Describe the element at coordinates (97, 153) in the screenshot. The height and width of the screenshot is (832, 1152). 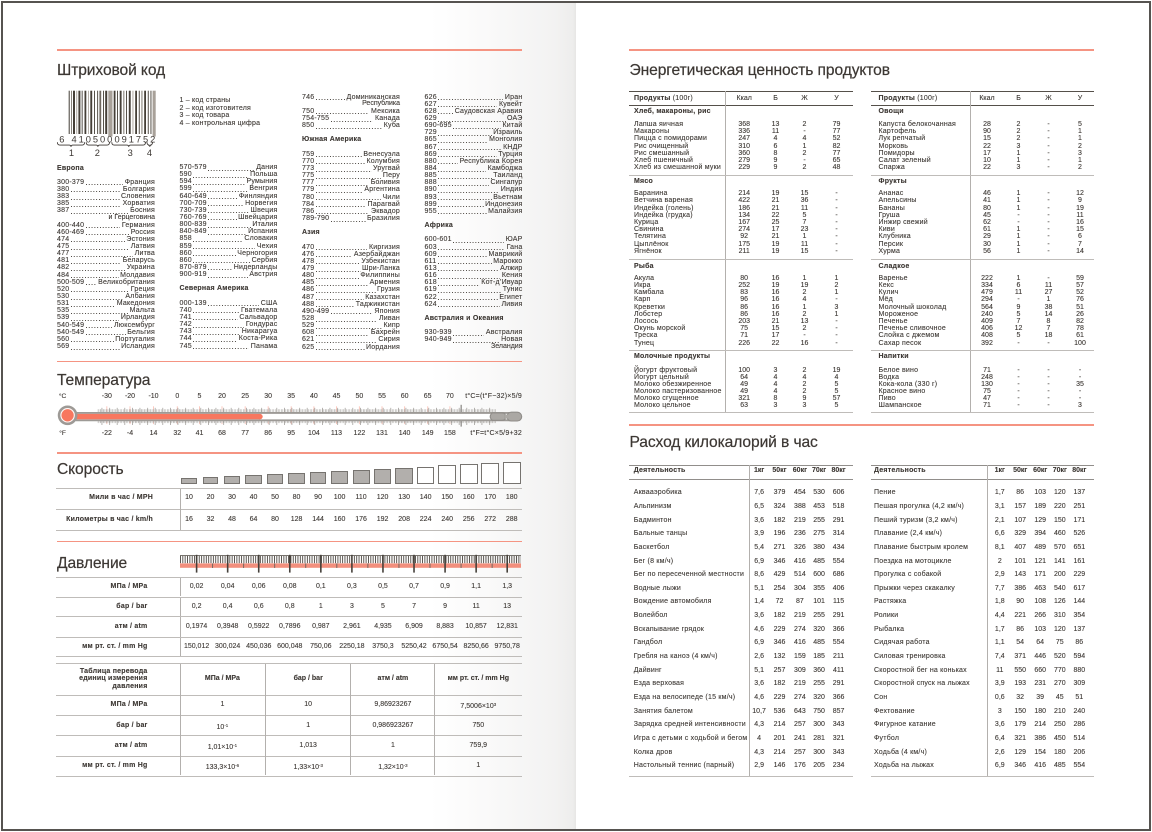
I see `svg-text: 2` at that location.